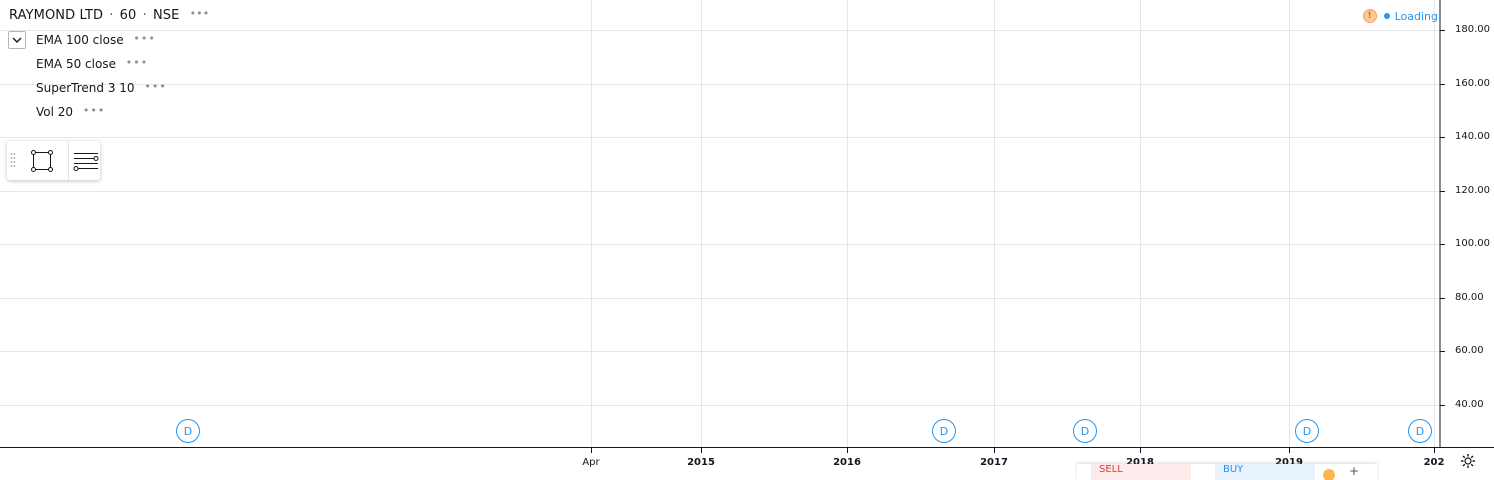  What do you see at coordinates (128, 15) in the screenshot?
I see `interval-label: 60` at bounding box center [128, 15].